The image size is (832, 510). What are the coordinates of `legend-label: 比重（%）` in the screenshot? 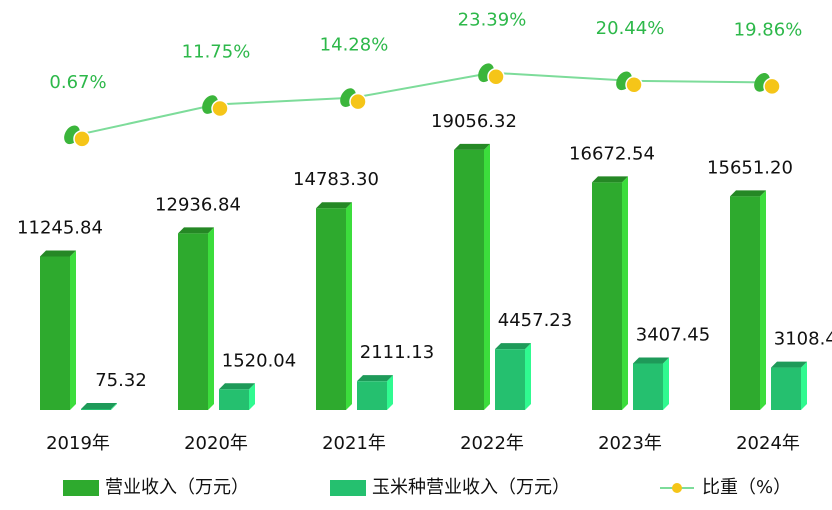 It's located at (746, 487).